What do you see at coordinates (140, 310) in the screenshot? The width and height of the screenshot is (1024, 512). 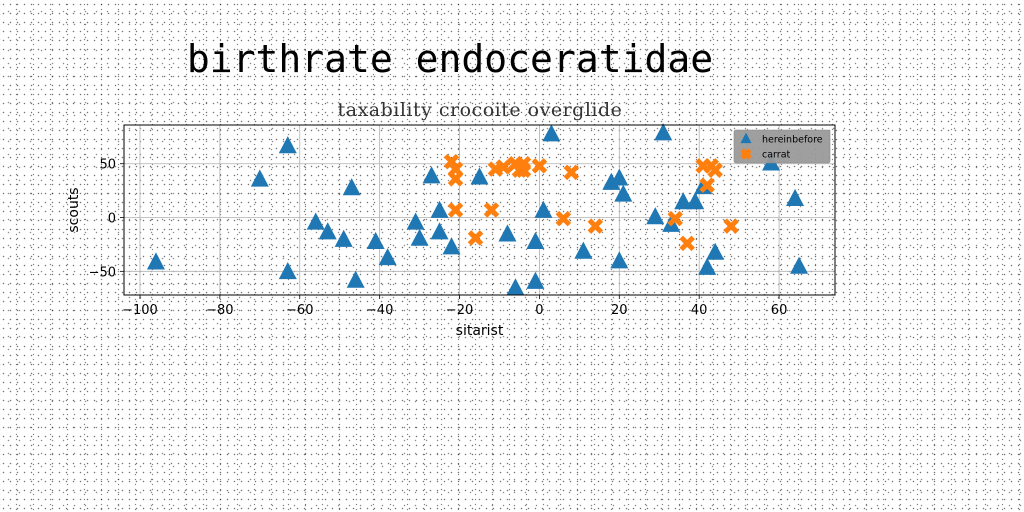 I see `x-tick-label: −100` at bounding box center [140, 310].